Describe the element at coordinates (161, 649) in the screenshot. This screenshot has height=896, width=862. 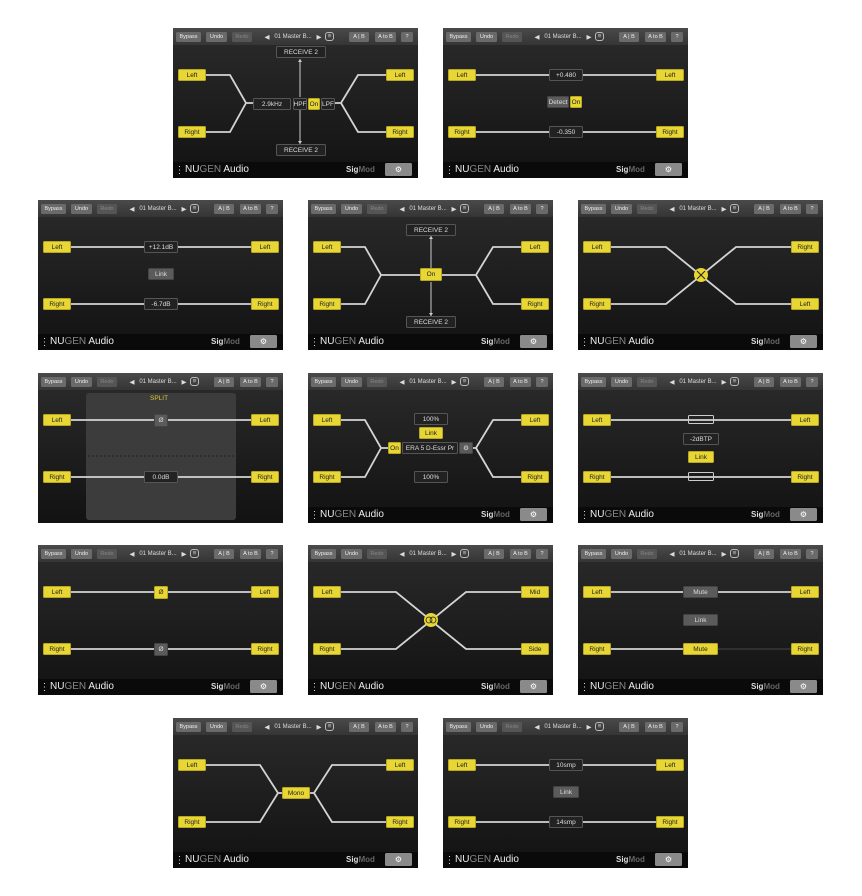
I see `right-polarity-button: Ø` at that location.